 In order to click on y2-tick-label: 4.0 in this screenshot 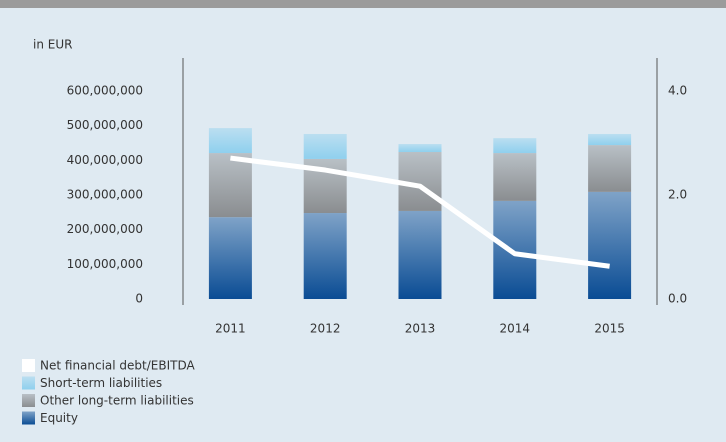, I will do `click(677, 91)`.